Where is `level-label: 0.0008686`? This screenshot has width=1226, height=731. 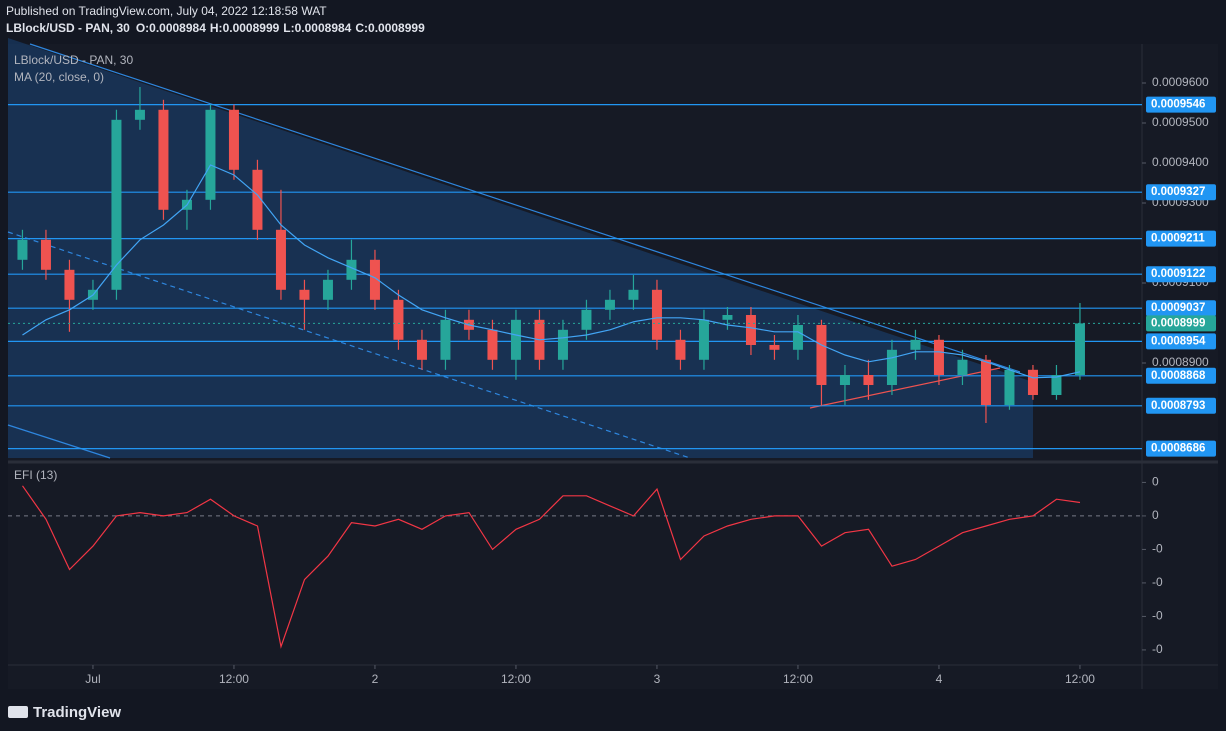
level-label: 0.0008686 is located at coordinates (1178, 449).